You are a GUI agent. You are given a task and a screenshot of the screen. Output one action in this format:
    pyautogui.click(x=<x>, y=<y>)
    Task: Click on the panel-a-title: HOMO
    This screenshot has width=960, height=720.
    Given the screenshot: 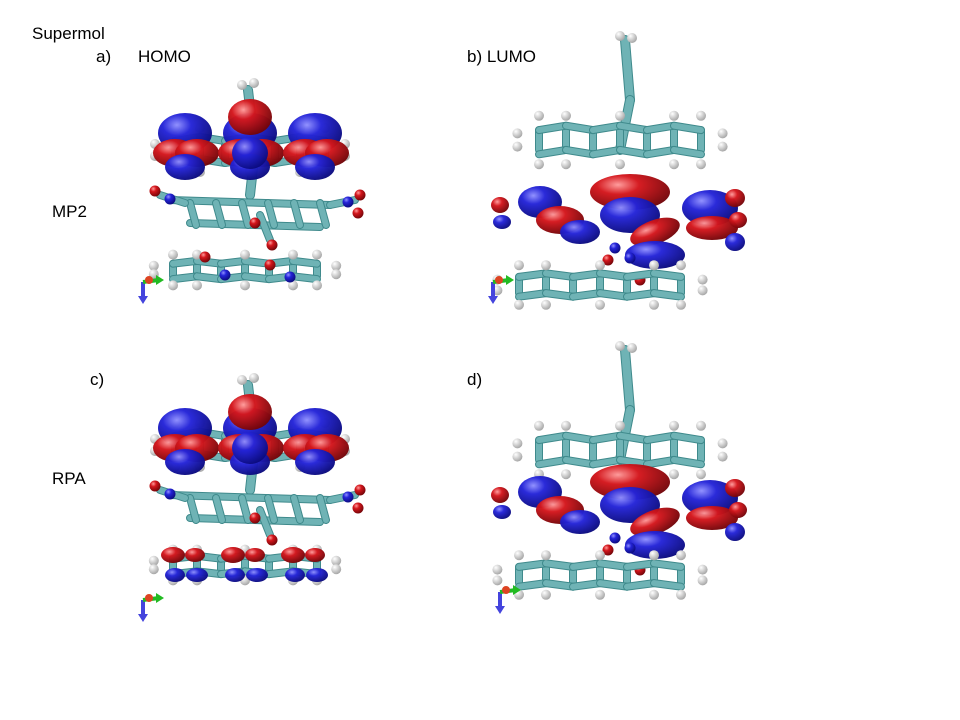 What is the action you would take?
    pyautogui.click(x=164, y=56)
    